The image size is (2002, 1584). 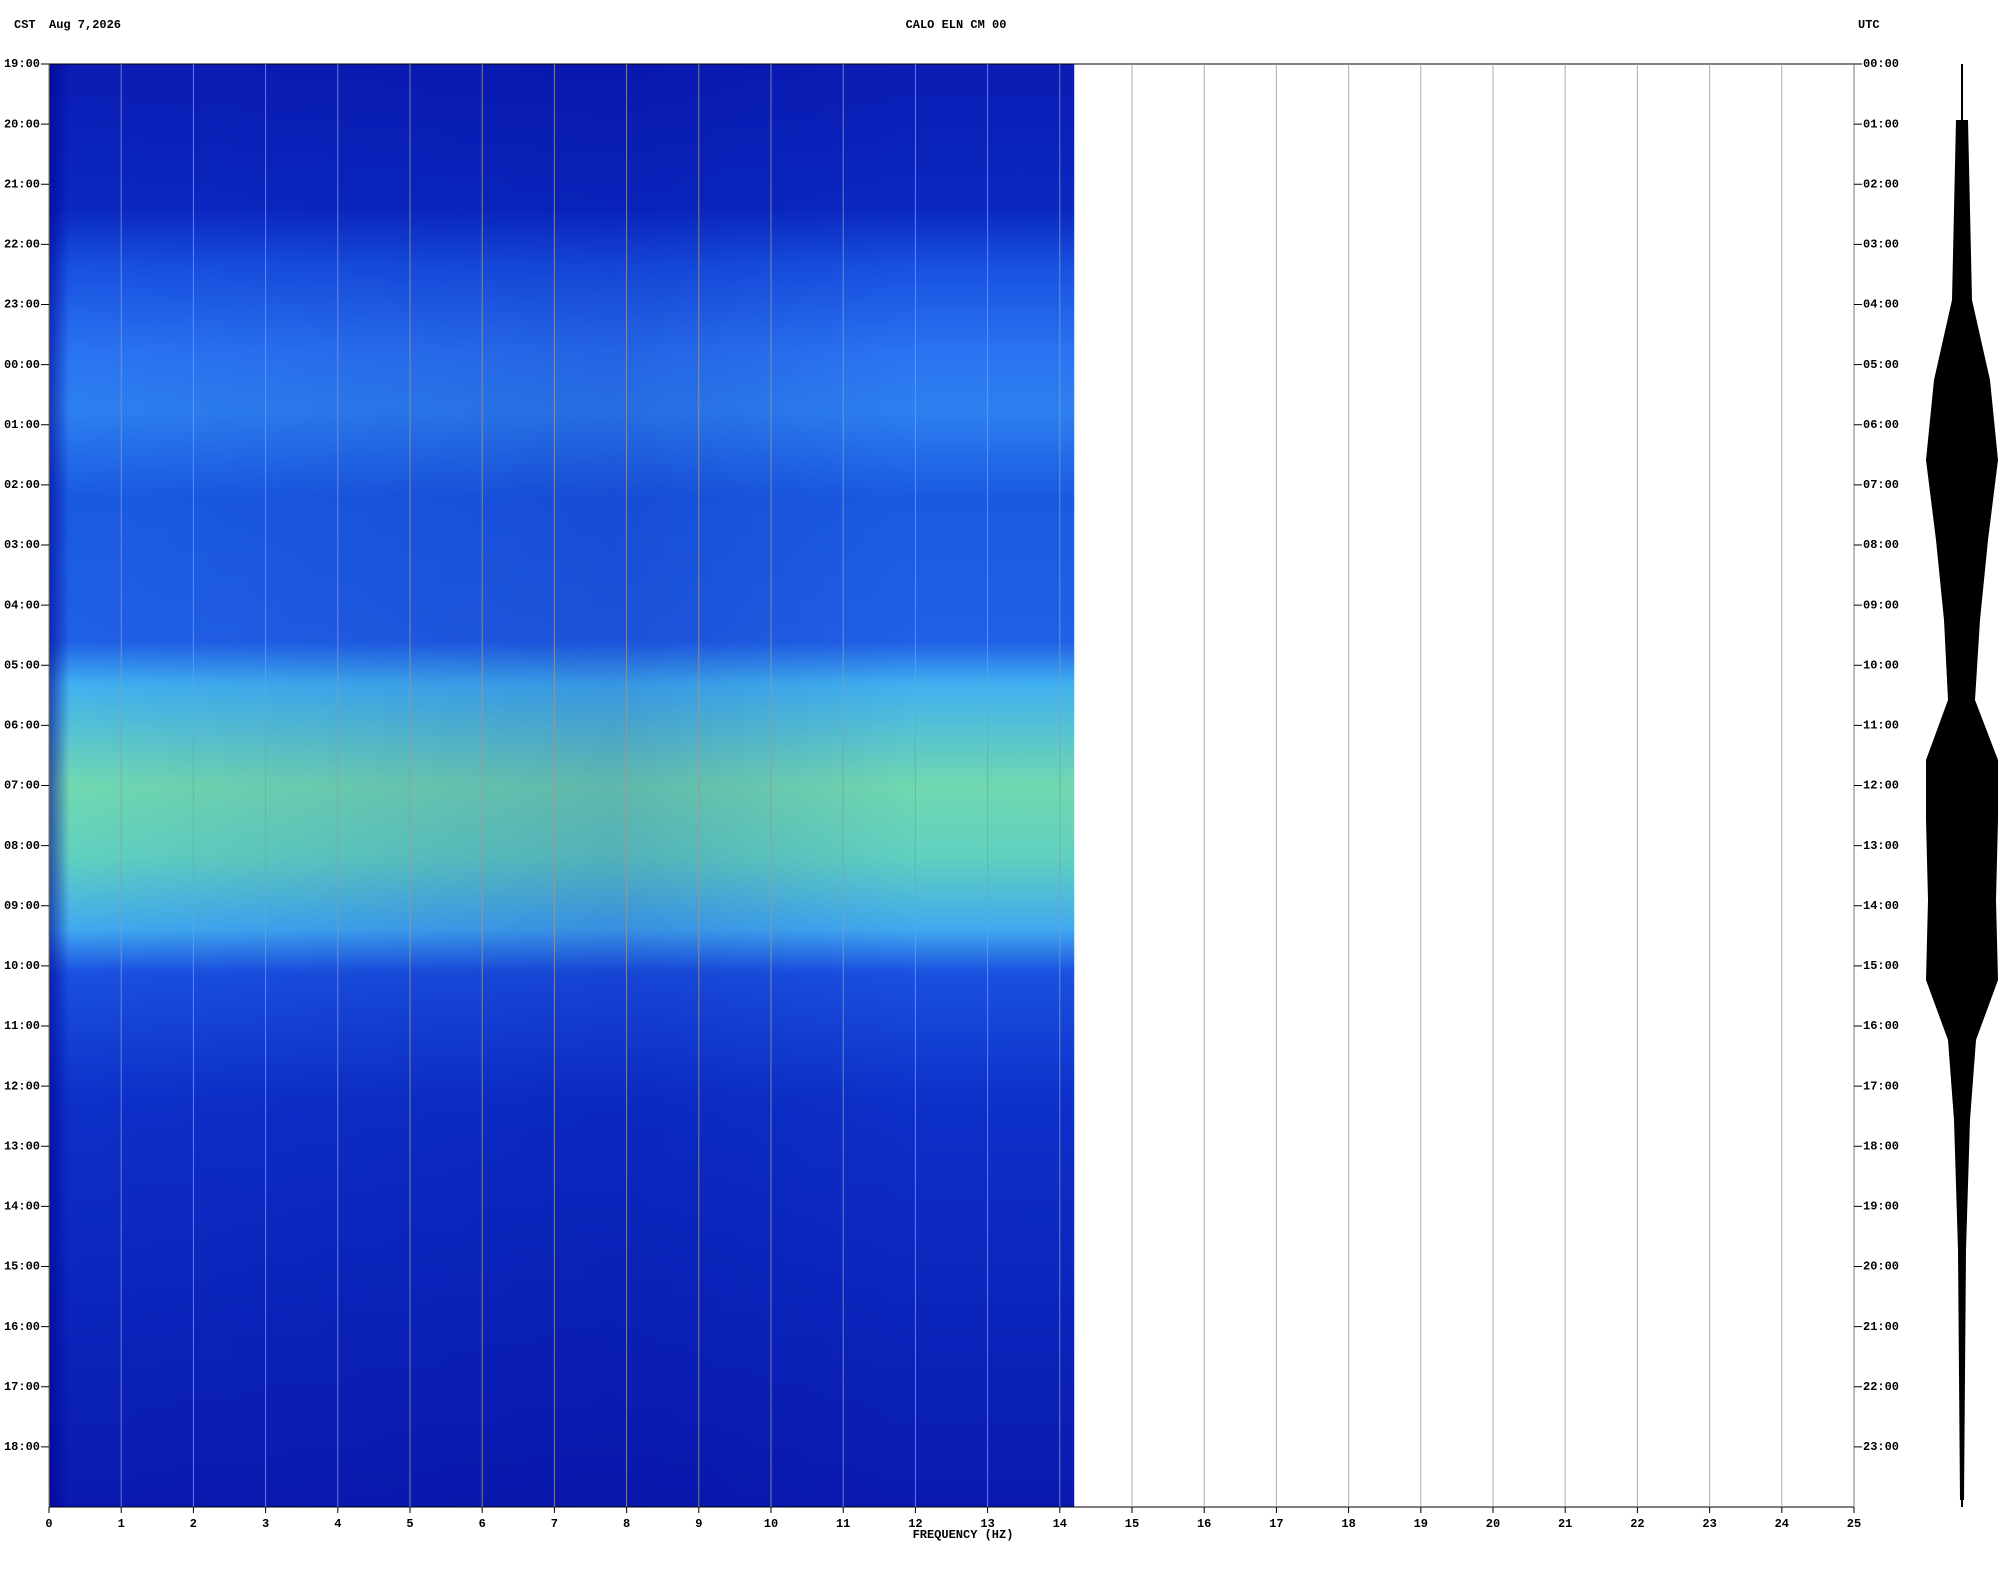 I want to click on x-tick-label: 5, so click(x=409, y=1524).